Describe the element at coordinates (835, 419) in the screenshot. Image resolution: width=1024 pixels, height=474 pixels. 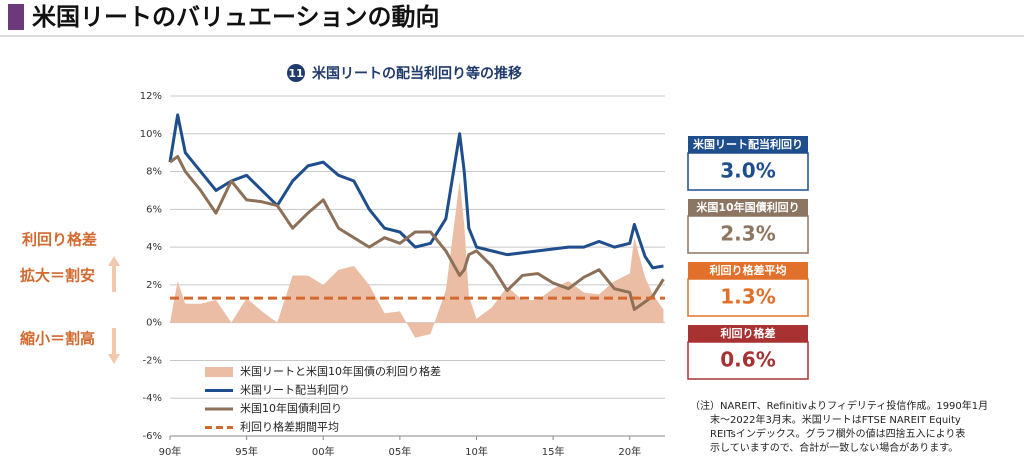
I see `note-line: 末～2022年3月末。米国リートはFTSE NAREIT Equity` at that location.